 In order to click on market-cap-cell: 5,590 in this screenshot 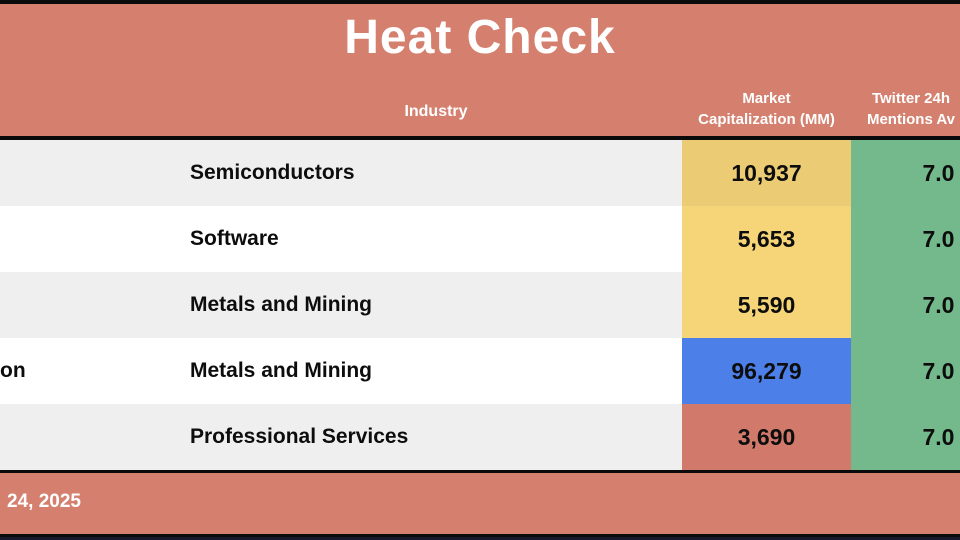, I will do `click(766, 305)`.